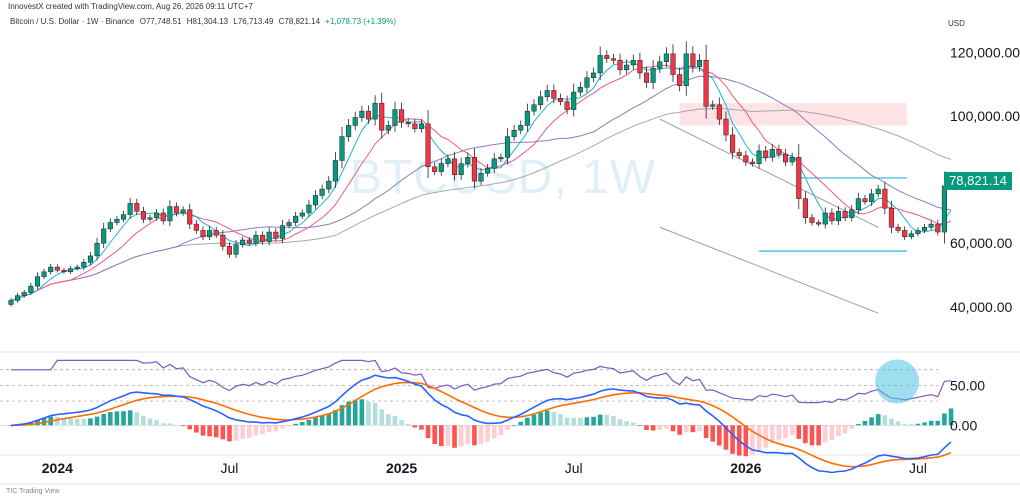  What do you see at coordinates (981, 243) in the screenshot?
I see `price-tick-label: 60,000.00` at bounding box center [981, 243].